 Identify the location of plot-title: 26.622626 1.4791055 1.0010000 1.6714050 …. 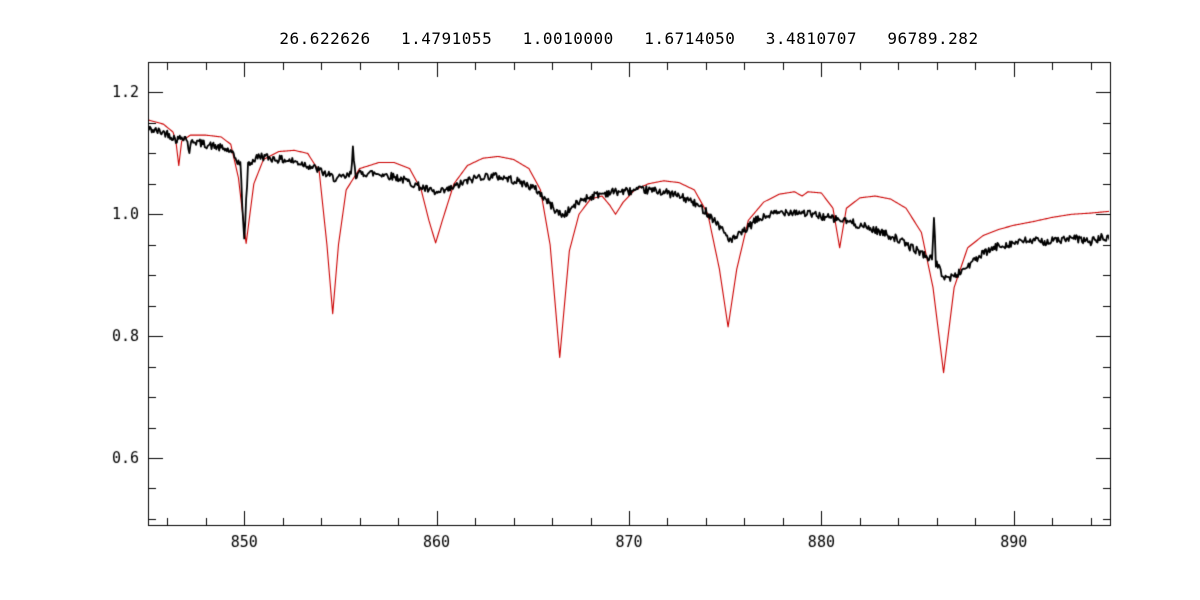
(629, 38).